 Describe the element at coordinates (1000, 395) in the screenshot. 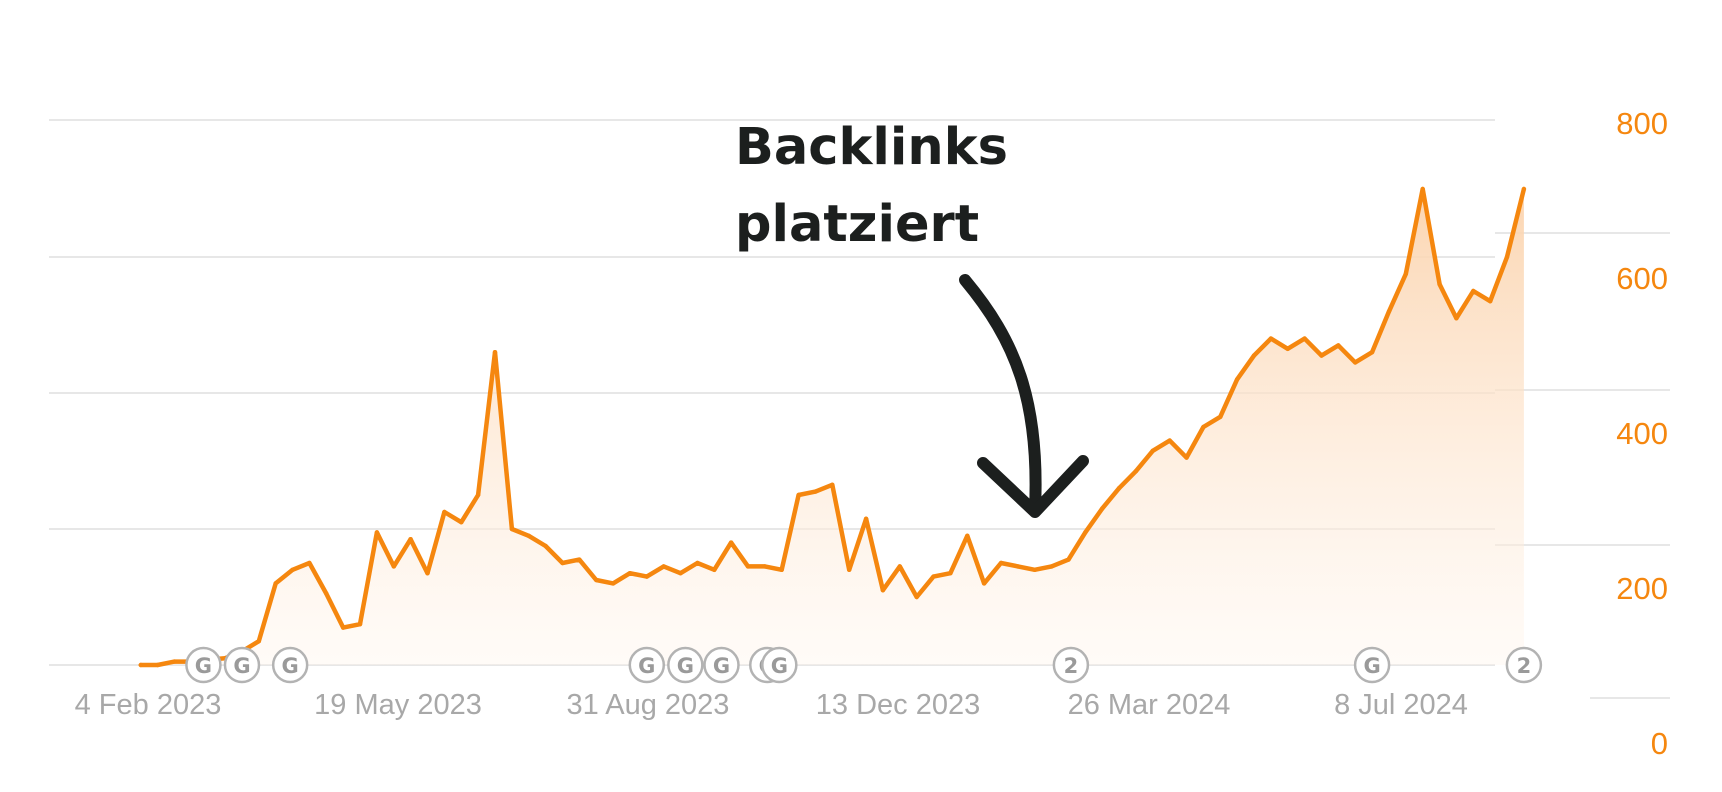

I see `annotation-arrow` at that location.